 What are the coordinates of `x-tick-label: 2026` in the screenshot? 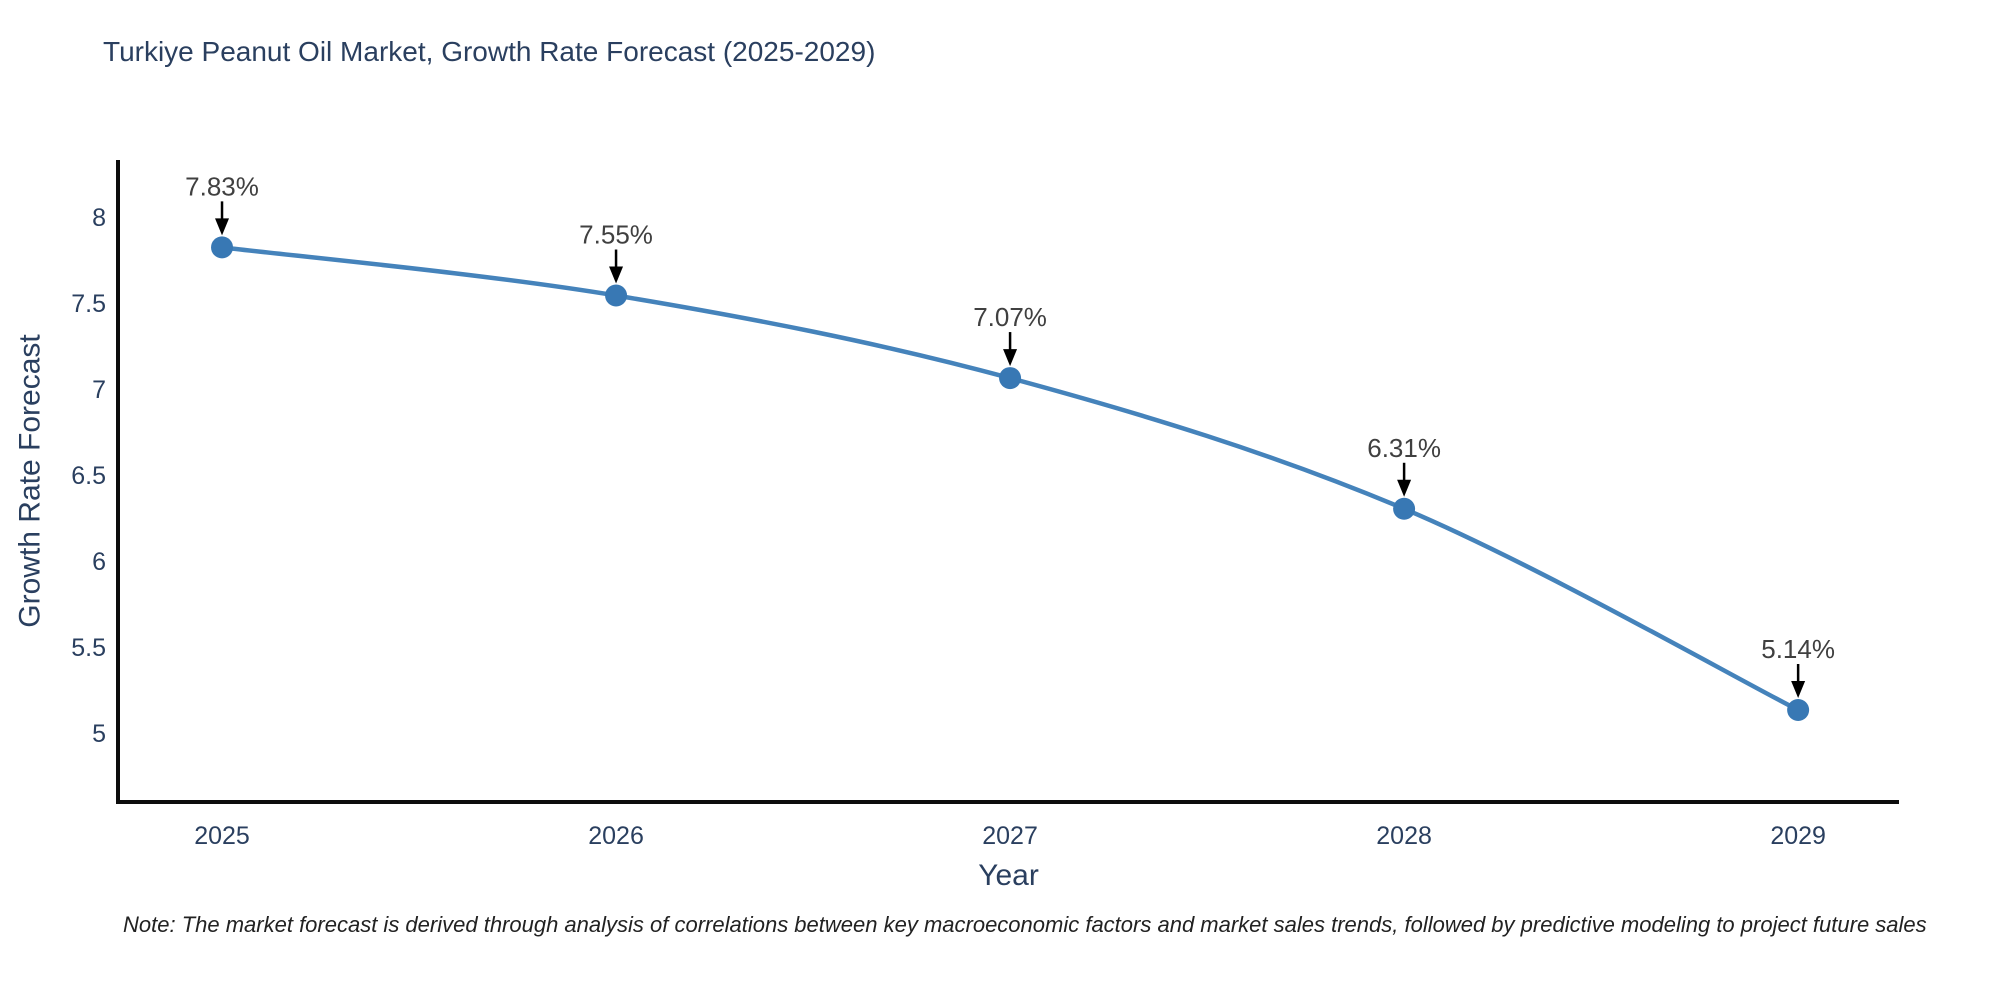 It's located at (616, 836).